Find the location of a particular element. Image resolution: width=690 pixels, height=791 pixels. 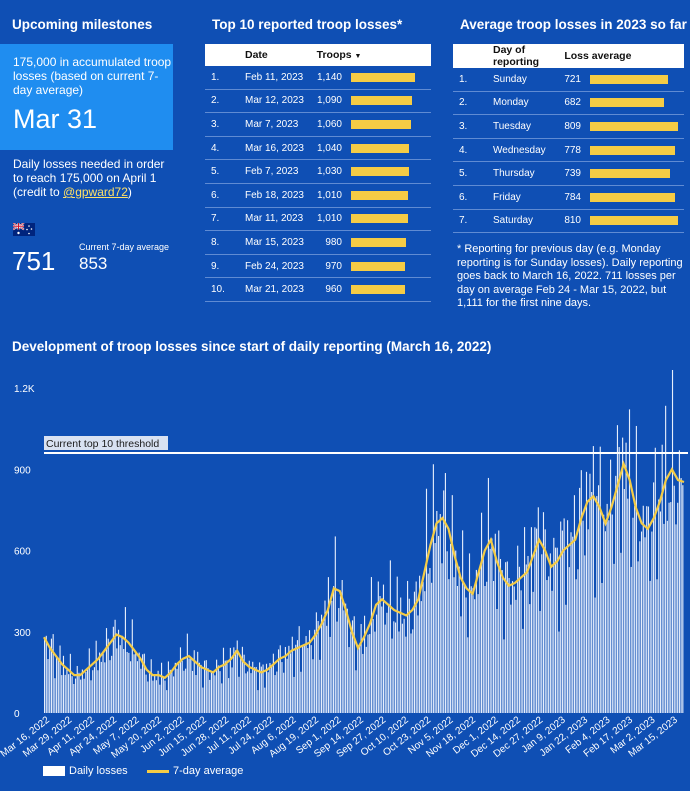

legend-line-label: 7-day average is located at coordinates (208, 771).